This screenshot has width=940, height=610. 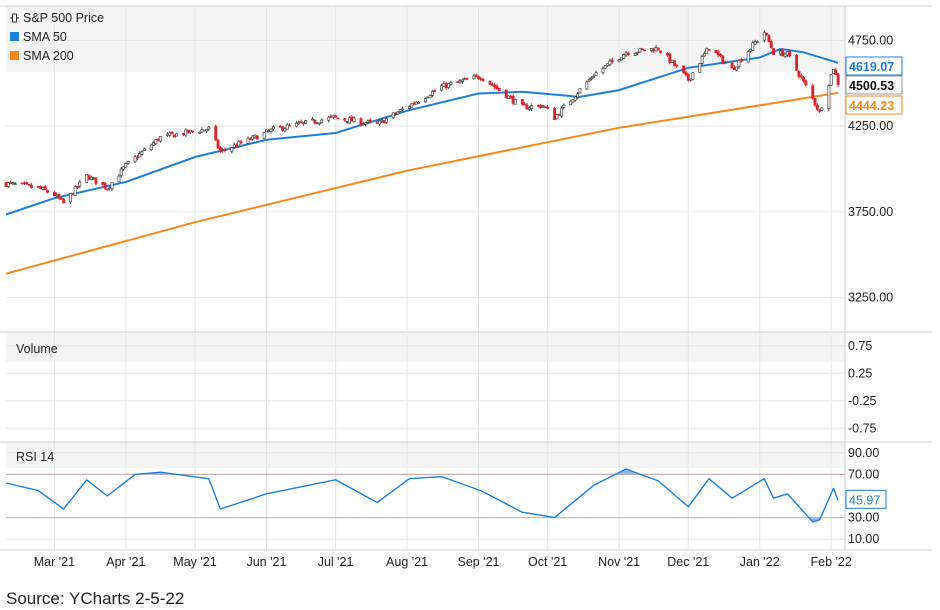 I want to click on rsi-tick-label: 10.00, so click(x=863, y=539).